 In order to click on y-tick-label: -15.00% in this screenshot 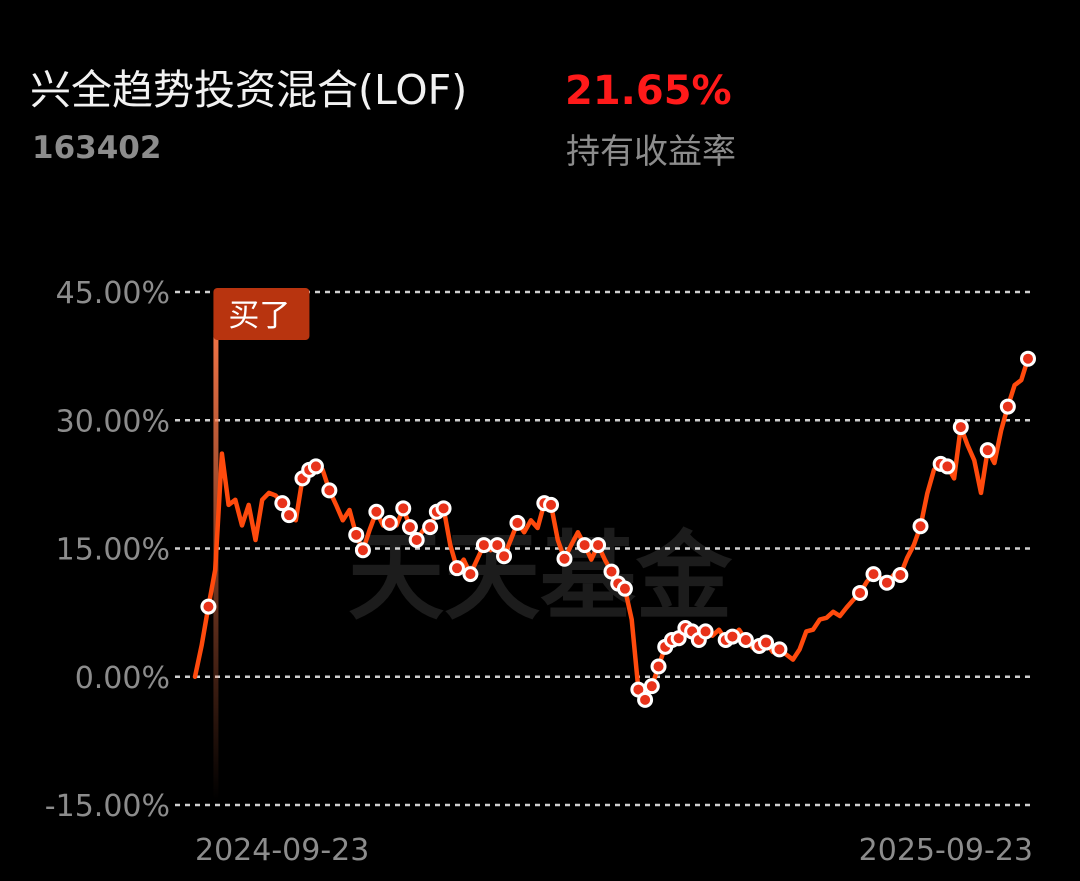, I will do `click(107, 806)`.